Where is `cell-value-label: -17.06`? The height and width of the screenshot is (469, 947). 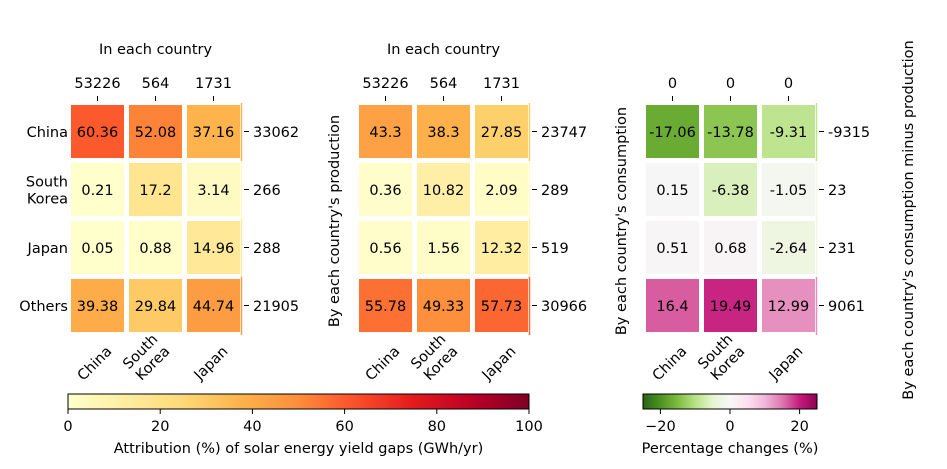
cell-value-label: -17.06 is located at coordinates (672, 133).